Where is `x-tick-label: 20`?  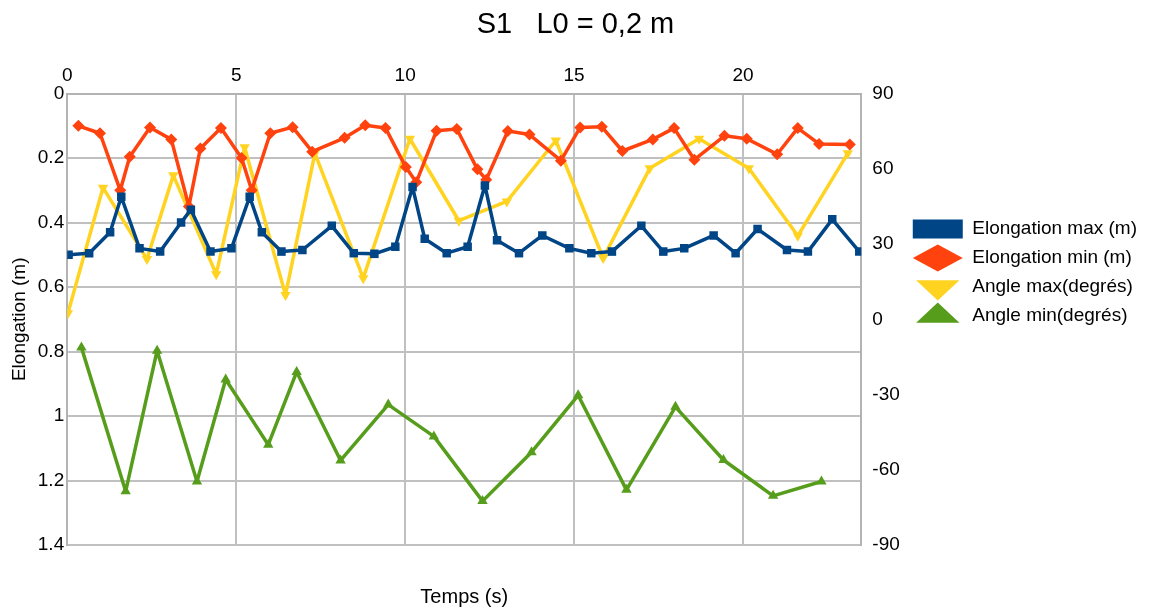
x-tick-label: 20 is located at coordinates (743, 75).